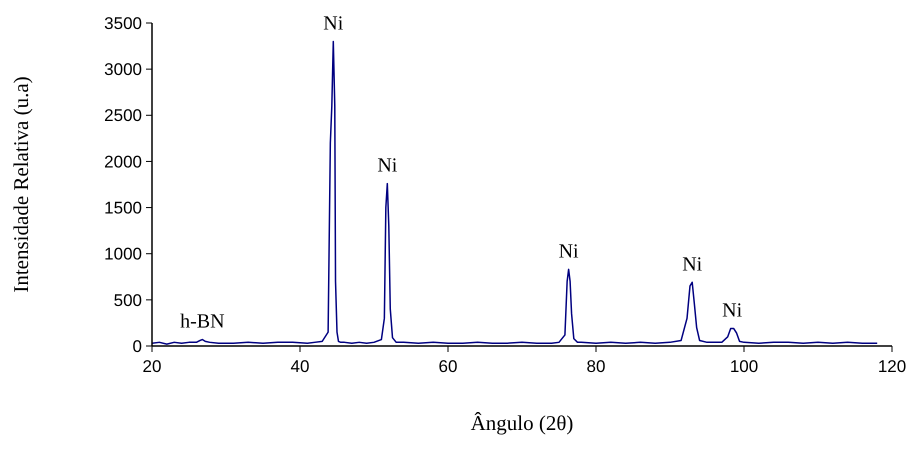  What do you see at coordinates (892, 366) in the screenshot?
I see `x-tick-label: 120` at bounding box center [892, 366].